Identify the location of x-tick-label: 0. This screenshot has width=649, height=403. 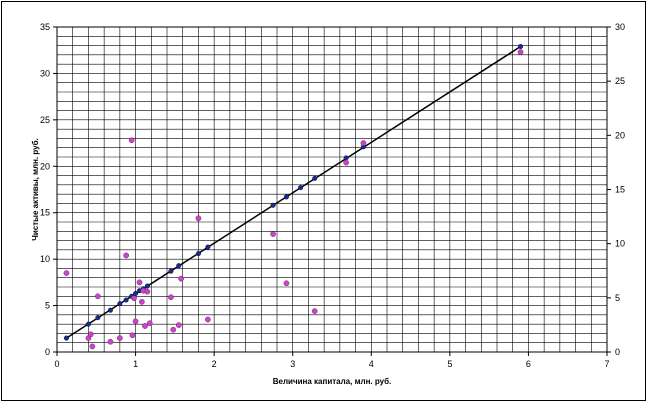
(56, 364).